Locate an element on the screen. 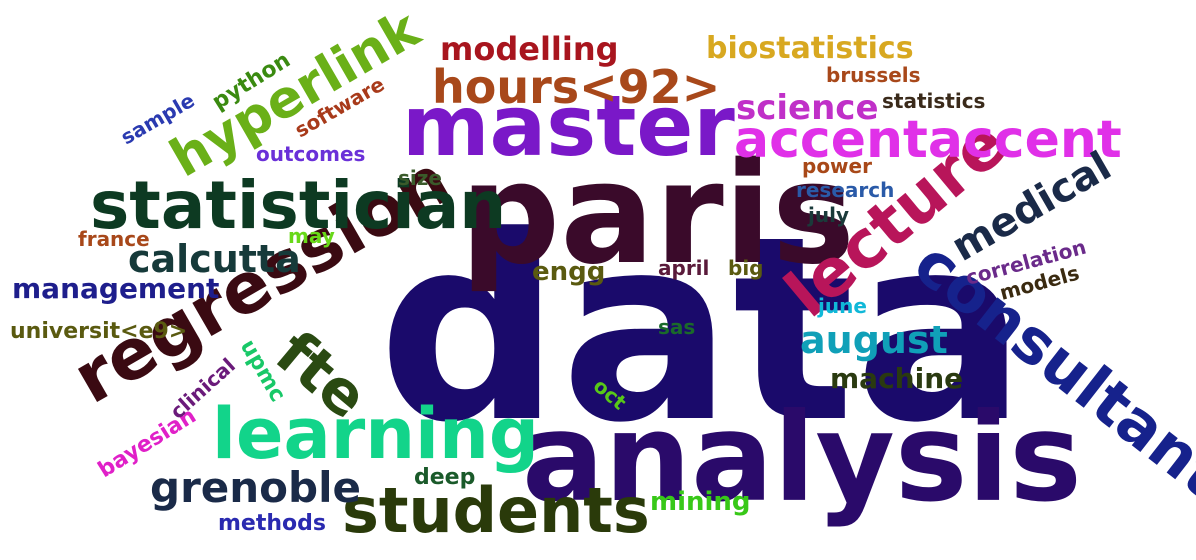  word-calcutta: calcutta is located at coordinates (214, 259).